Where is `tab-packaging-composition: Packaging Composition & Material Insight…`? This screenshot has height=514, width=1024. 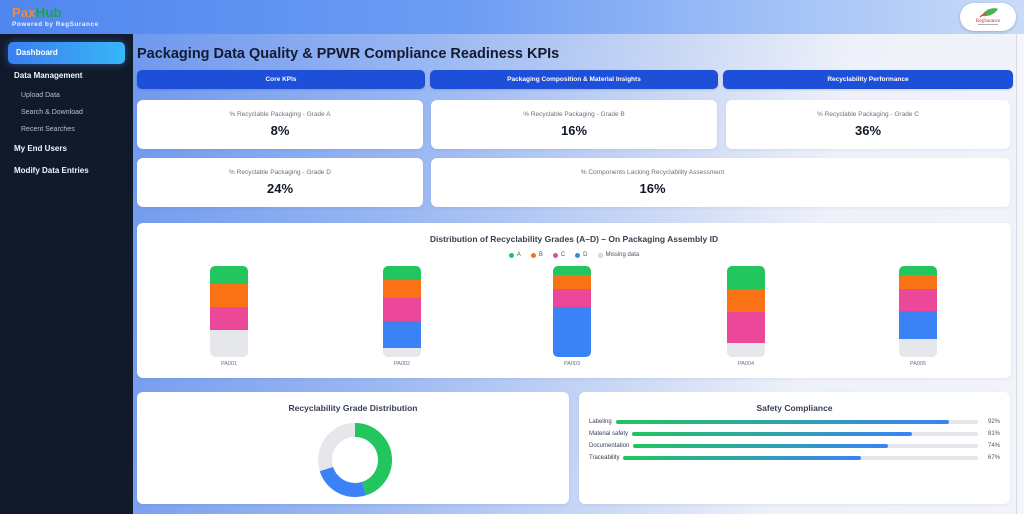
tab-packaging-composition: Packaging Composition & Material Insight… is located at coordinates (574, 79).